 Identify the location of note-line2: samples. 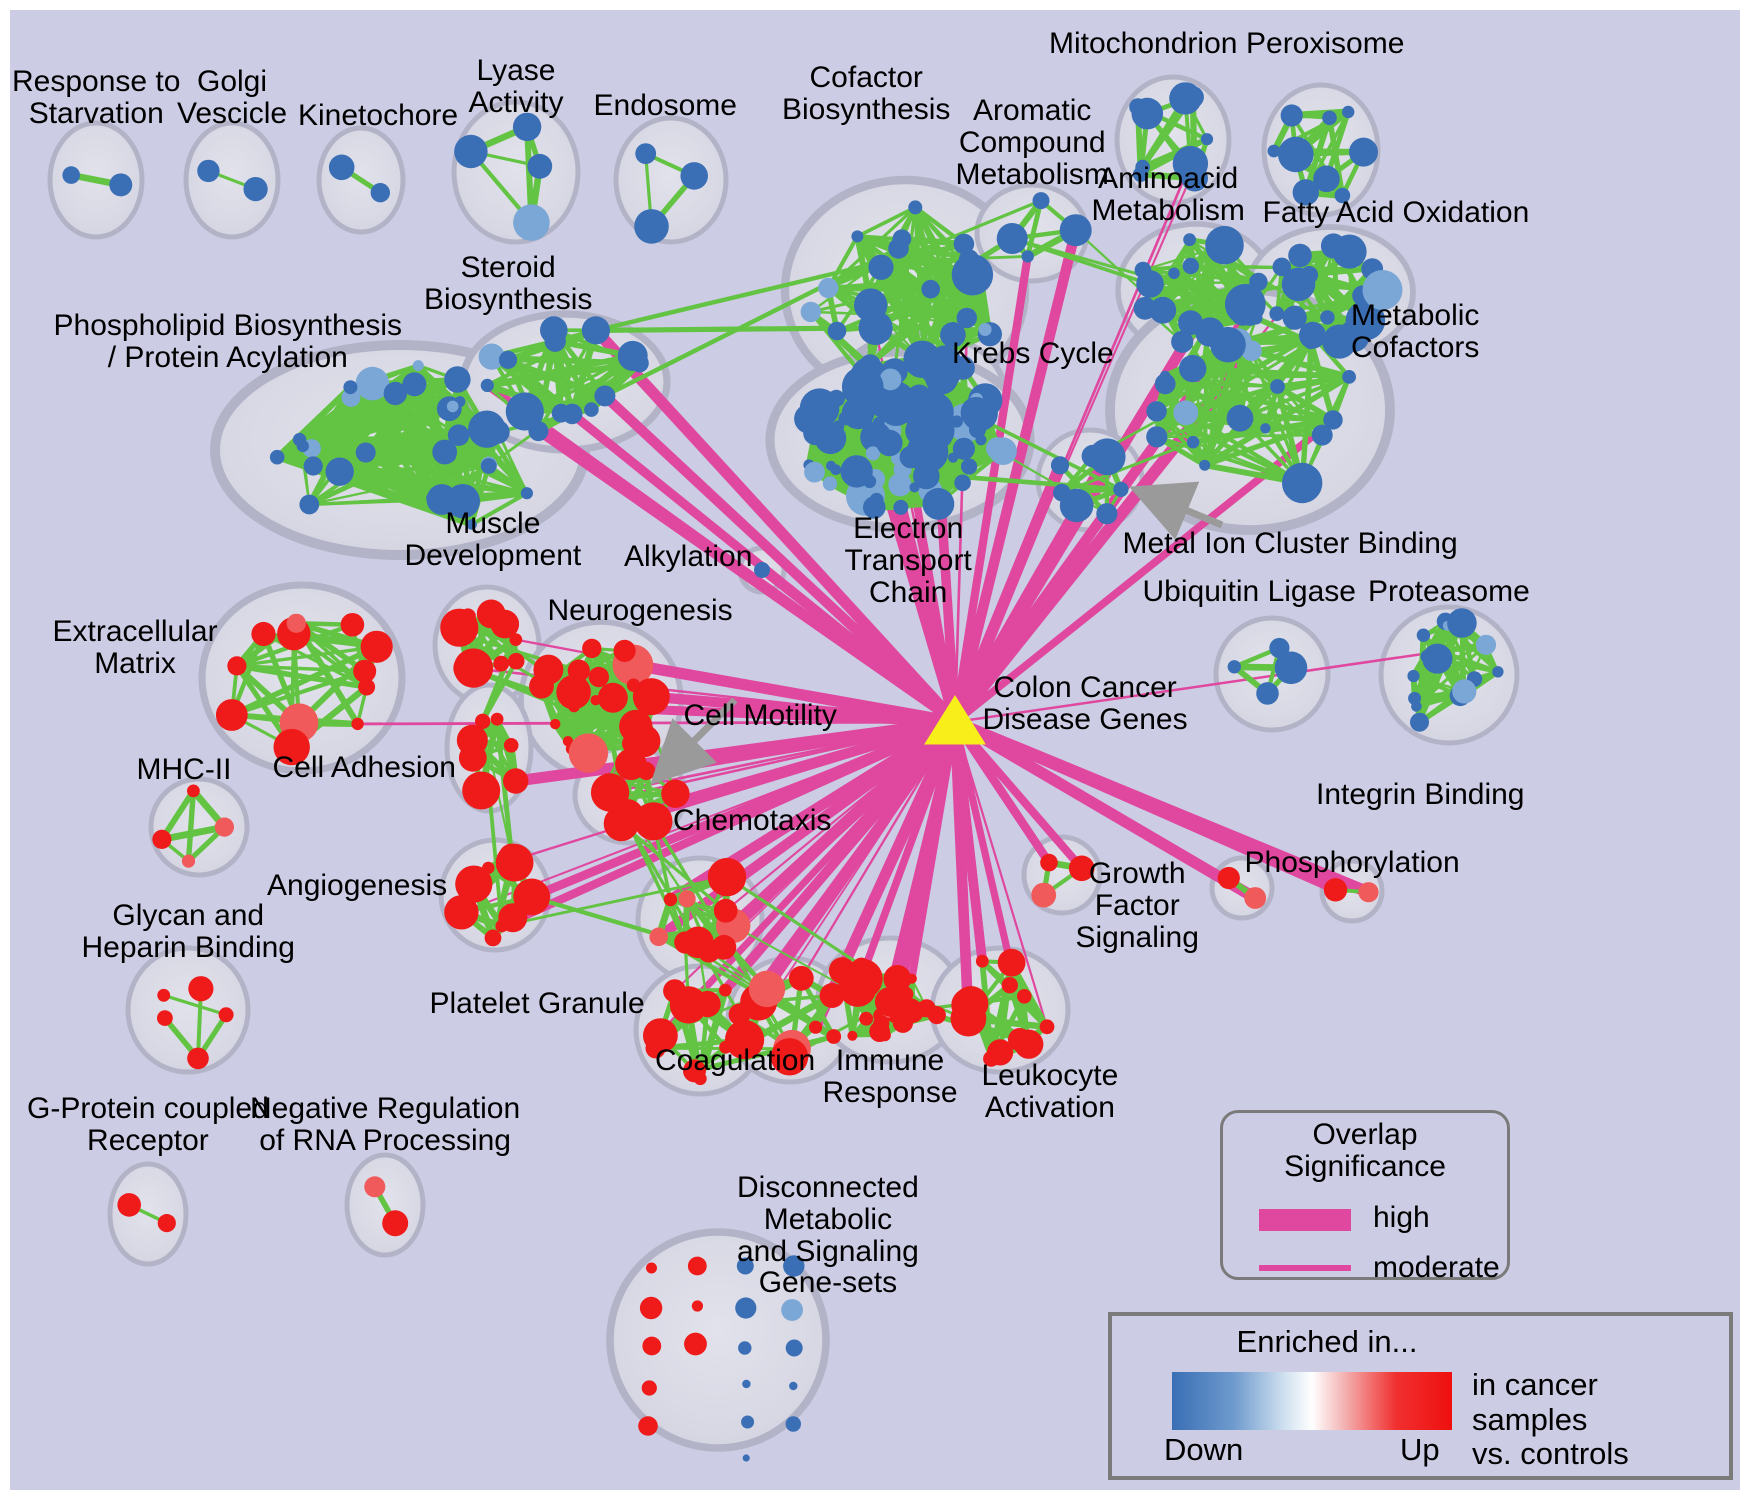
(1530, 1419).